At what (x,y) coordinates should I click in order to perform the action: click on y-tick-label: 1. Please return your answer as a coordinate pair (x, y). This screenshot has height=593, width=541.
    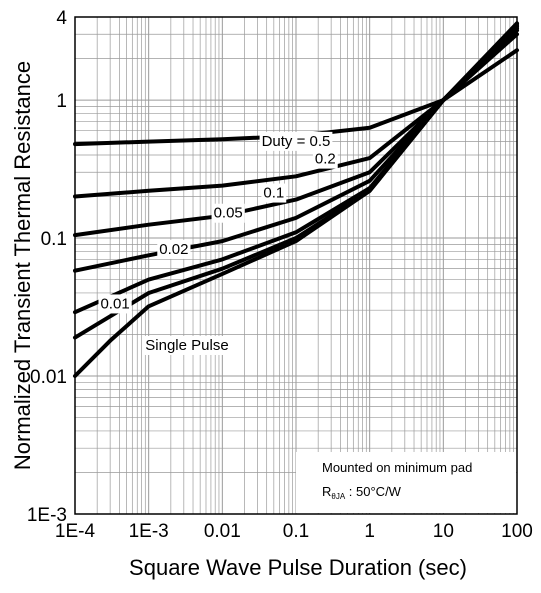
    Looking at the image, I should click on (61, 101).